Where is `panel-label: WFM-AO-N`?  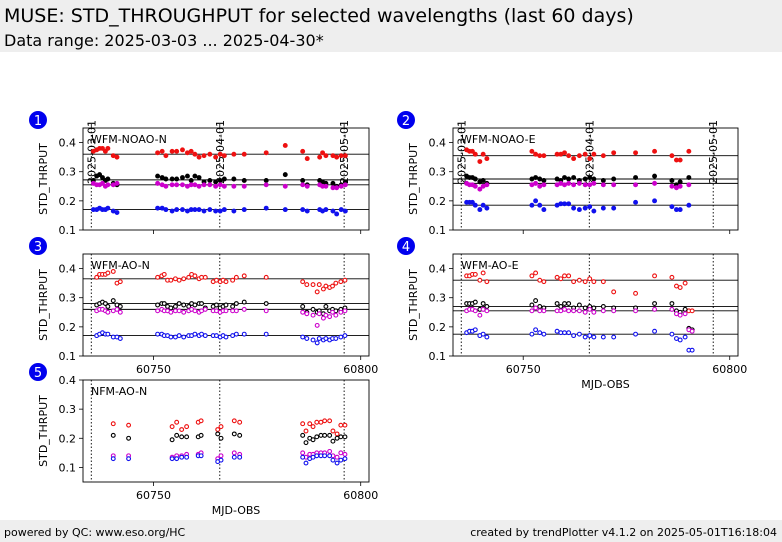
panel-label: WFM-AO-N is located at coordinates (120, 265).